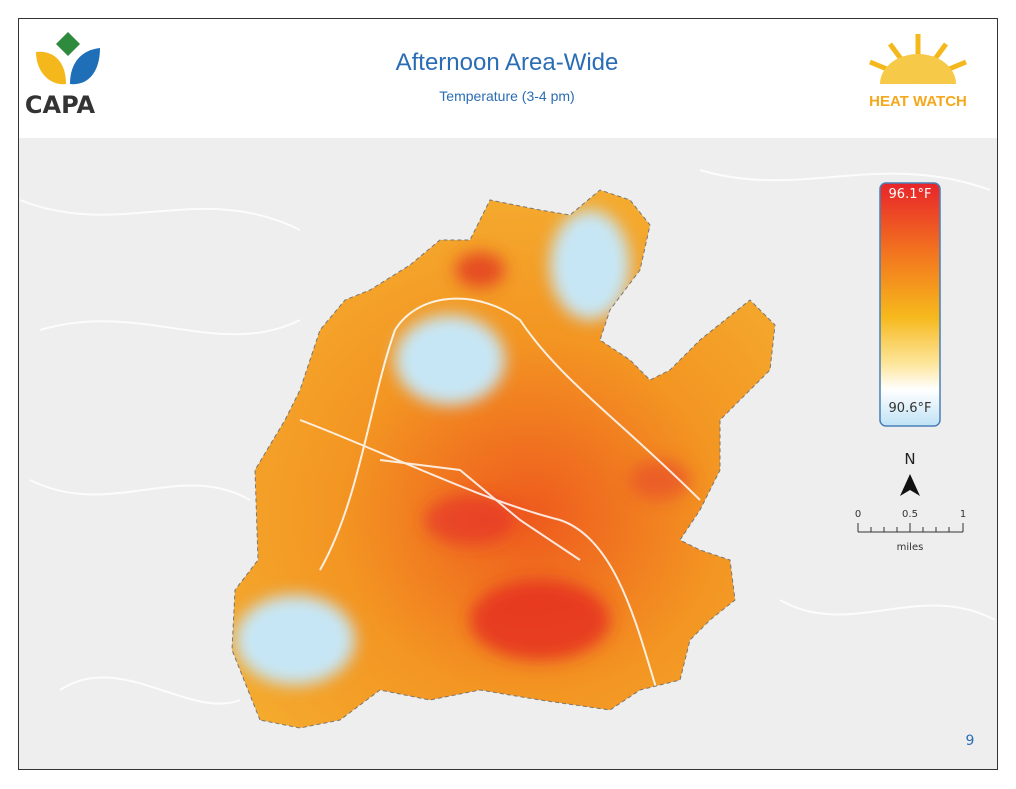 This screenshot has height=789, width=1016. Describe the element at coordinates (62, 75) in the screenshot. I see `capa-logo: CAPA` at that location.